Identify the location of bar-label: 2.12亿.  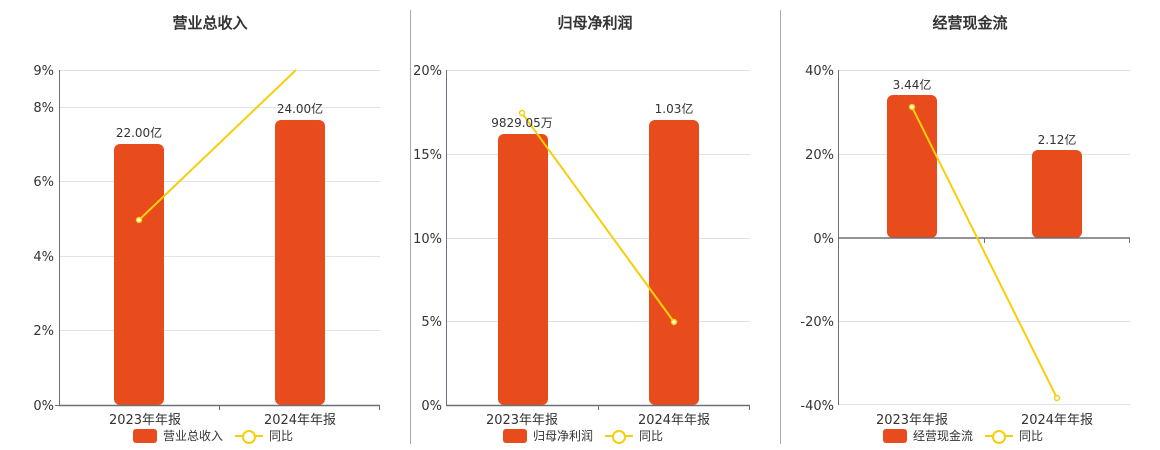
(1057, 139).